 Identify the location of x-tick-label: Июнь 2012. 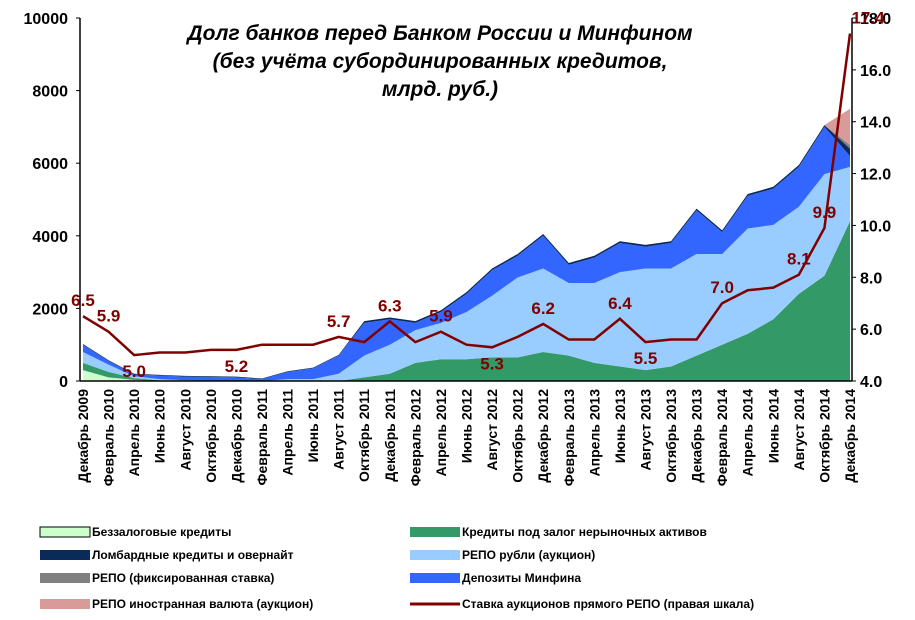
(467, 426).